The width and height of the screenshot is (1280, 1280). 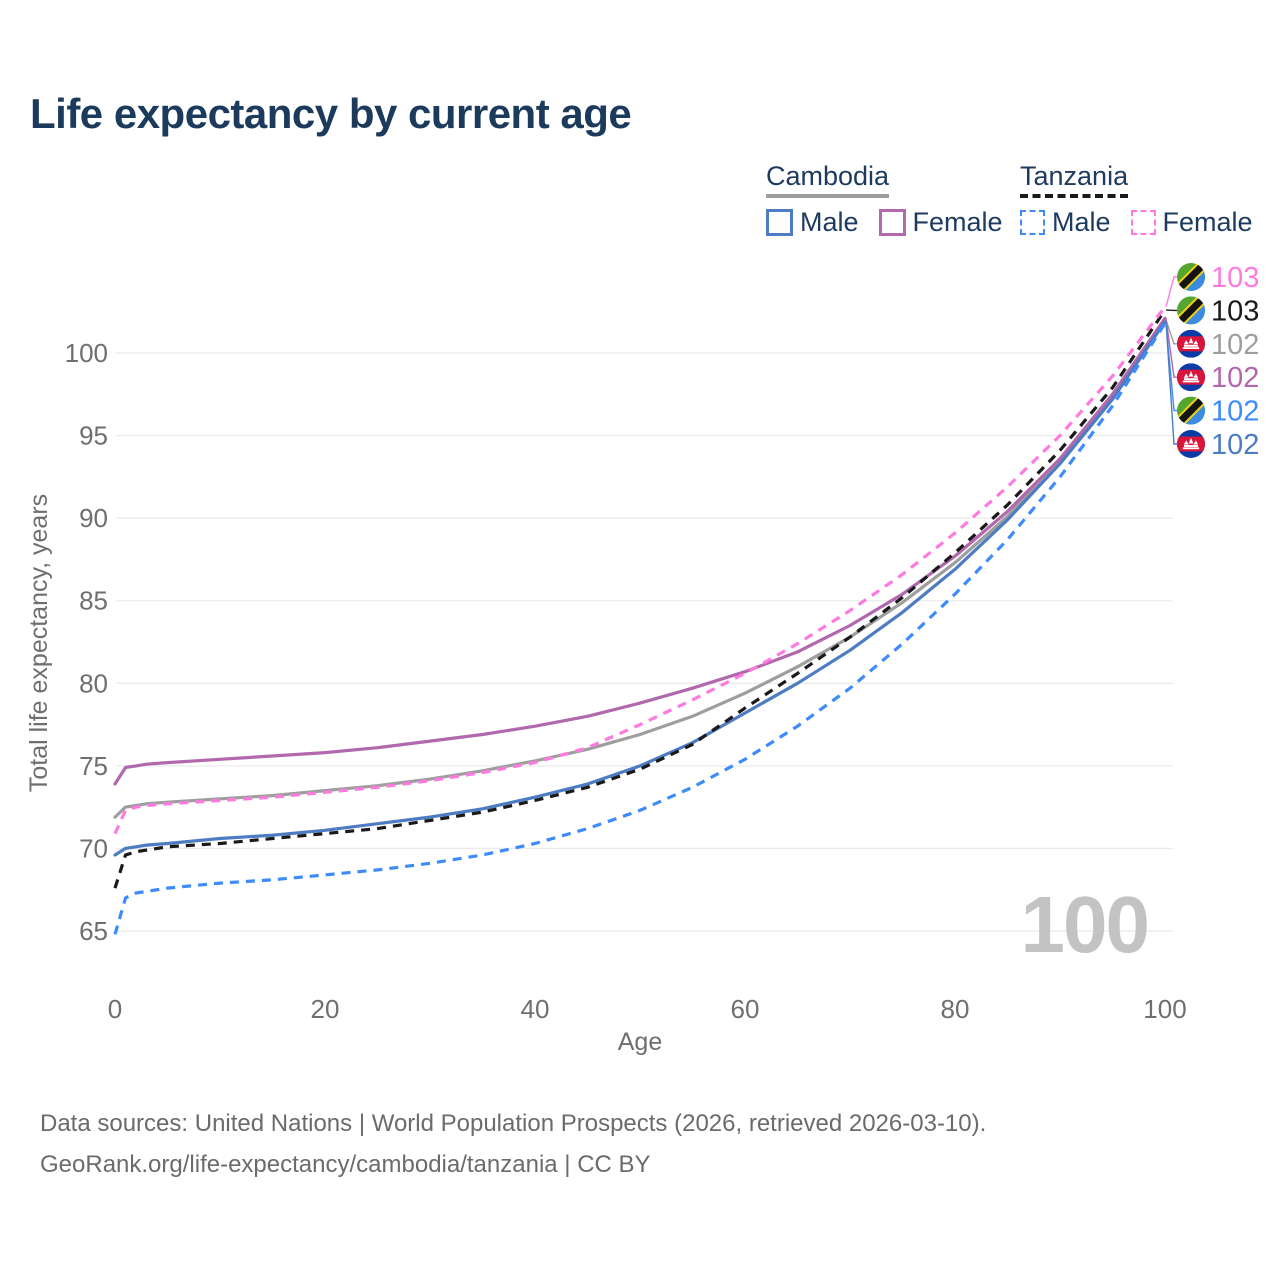 I want to click on leader-line-cambodia_female, so click(x=1171, y=348).